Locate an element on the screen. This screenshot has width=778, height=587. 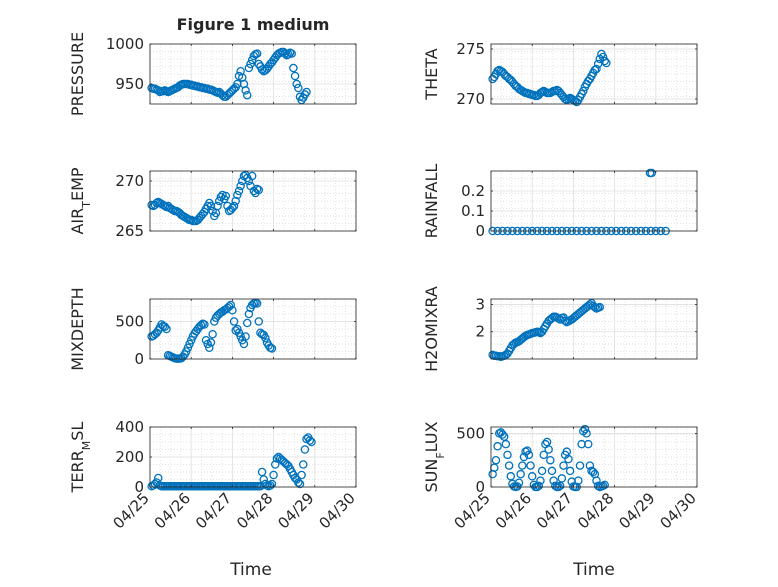
theta-axes-box is located at coordinates (594, 74).